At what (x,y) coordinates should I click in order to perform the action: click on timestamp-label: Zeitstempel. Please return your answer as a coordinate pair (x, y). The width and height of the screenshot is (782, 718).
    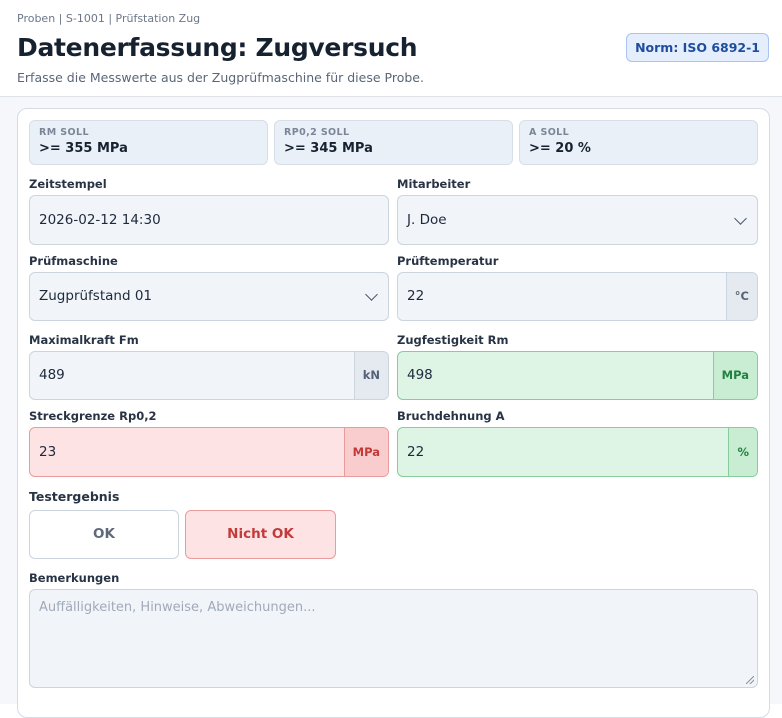
    Looking at the image, I should click on (68, 184).